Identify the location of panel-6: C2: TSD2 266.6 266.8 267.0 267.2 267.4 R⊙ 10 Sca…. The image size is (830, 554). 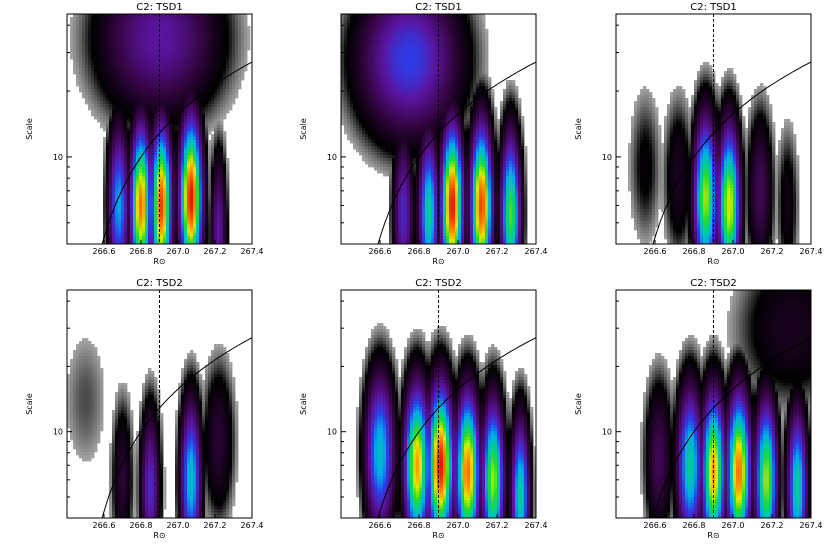
(698, 409).